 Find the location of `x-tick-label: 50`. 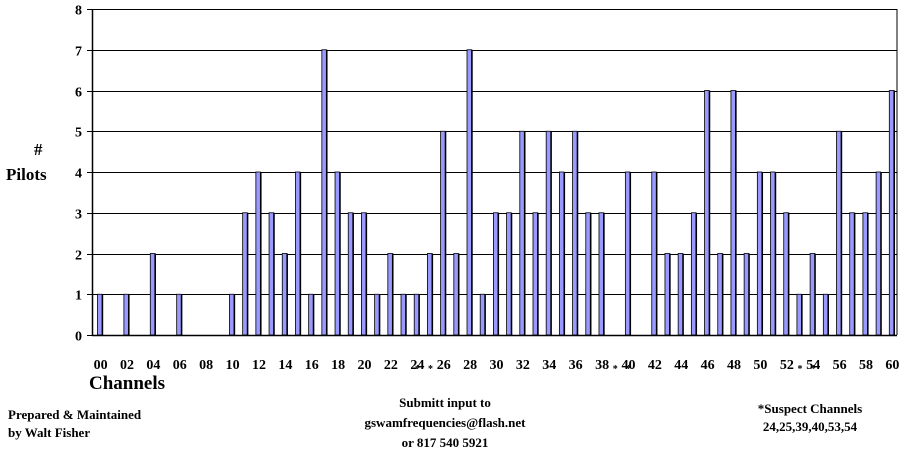

x-tick-label: 50 is located at coordinates (760, 365).